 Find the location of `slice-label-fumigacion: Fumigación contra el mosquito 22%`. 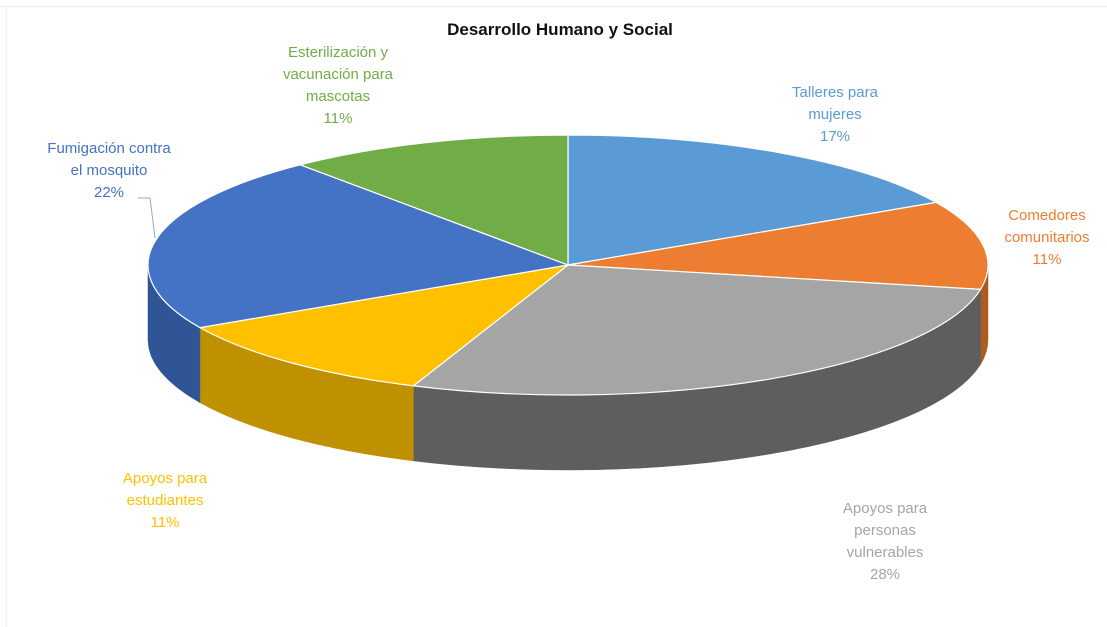

slice-label-fumigacion: Fumigación contra el mosquito 22% is located at coordinates (109, 170).